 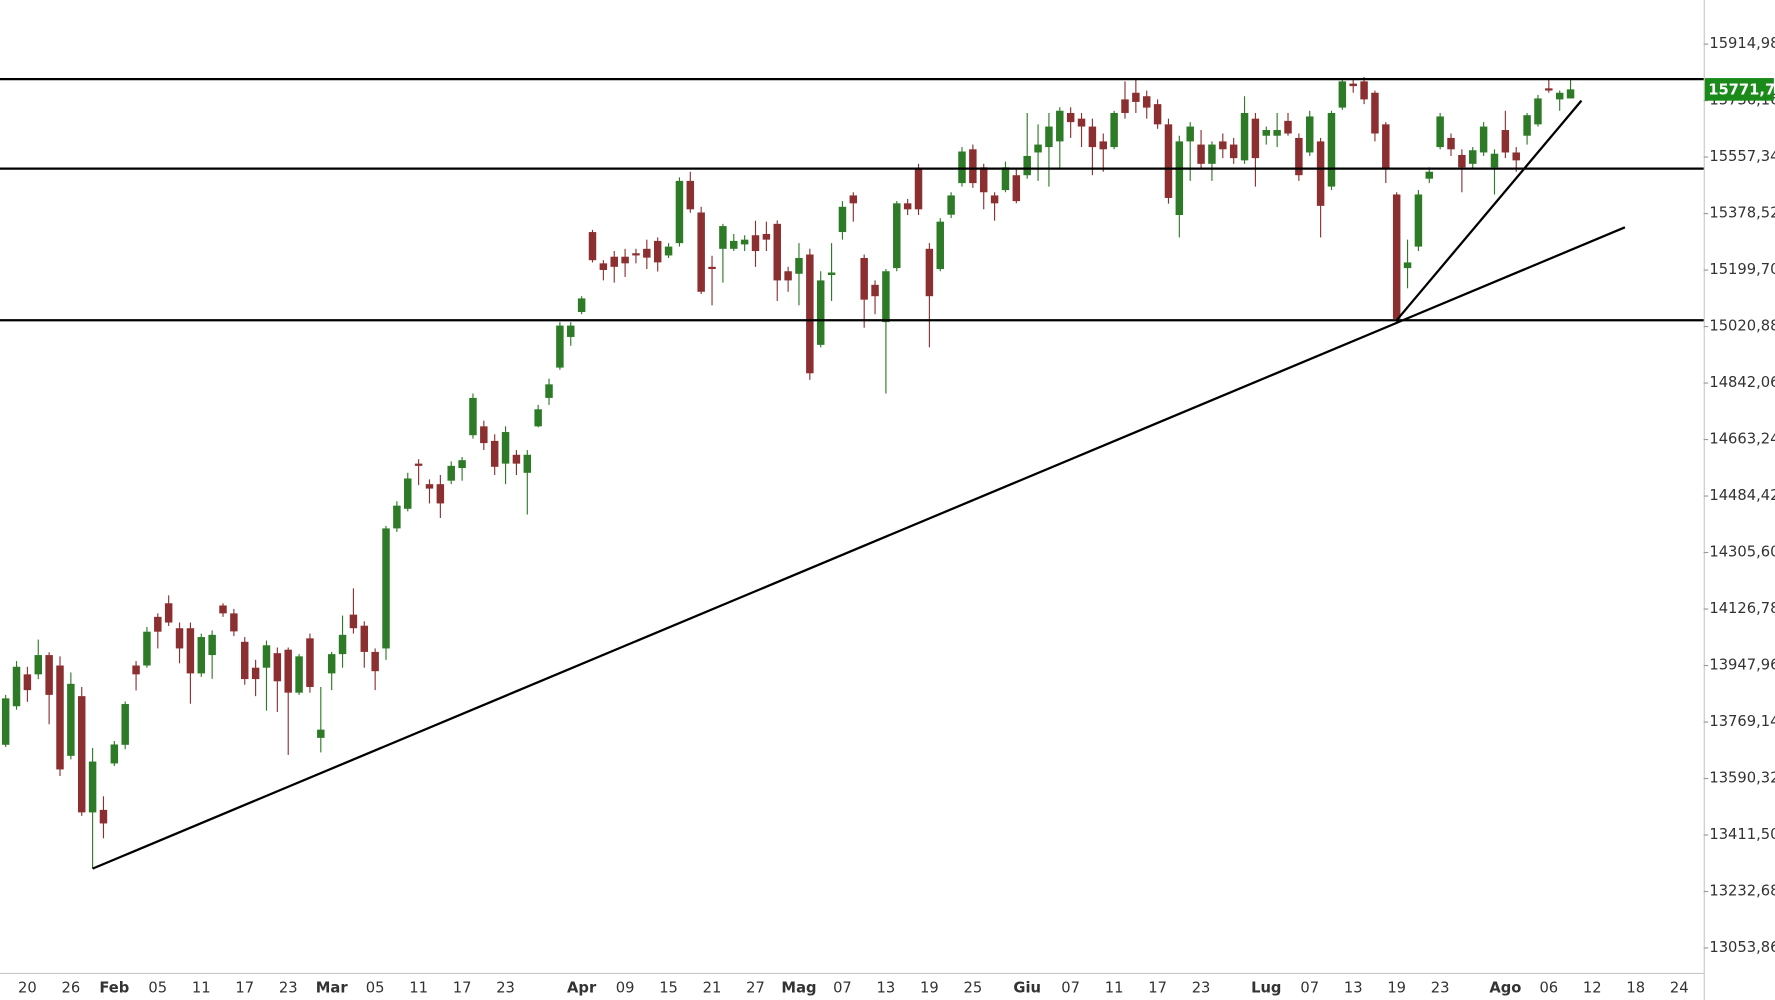 I want to click on x-tick-label: 09, so click(x=625, y=988).